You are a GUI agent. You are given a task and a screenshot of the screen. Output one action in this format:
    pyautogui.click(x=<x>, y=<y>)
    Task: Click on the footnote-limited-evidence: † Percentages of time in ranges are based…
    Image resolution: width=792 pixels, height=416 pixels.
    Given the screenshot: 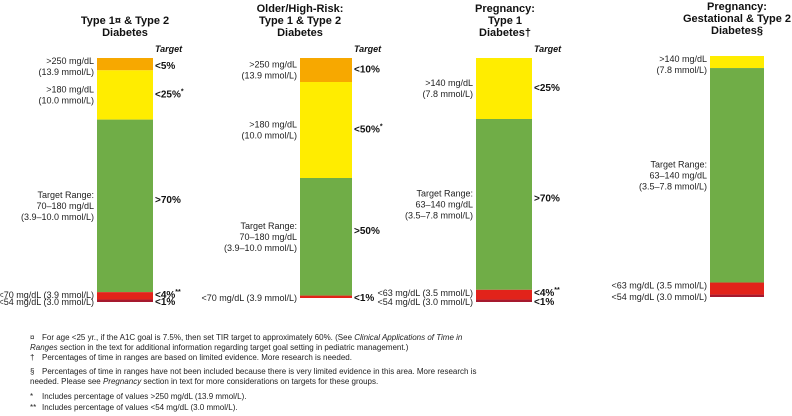 What is the action you would take?
    pyautogui.click(x=191, y=357)
    